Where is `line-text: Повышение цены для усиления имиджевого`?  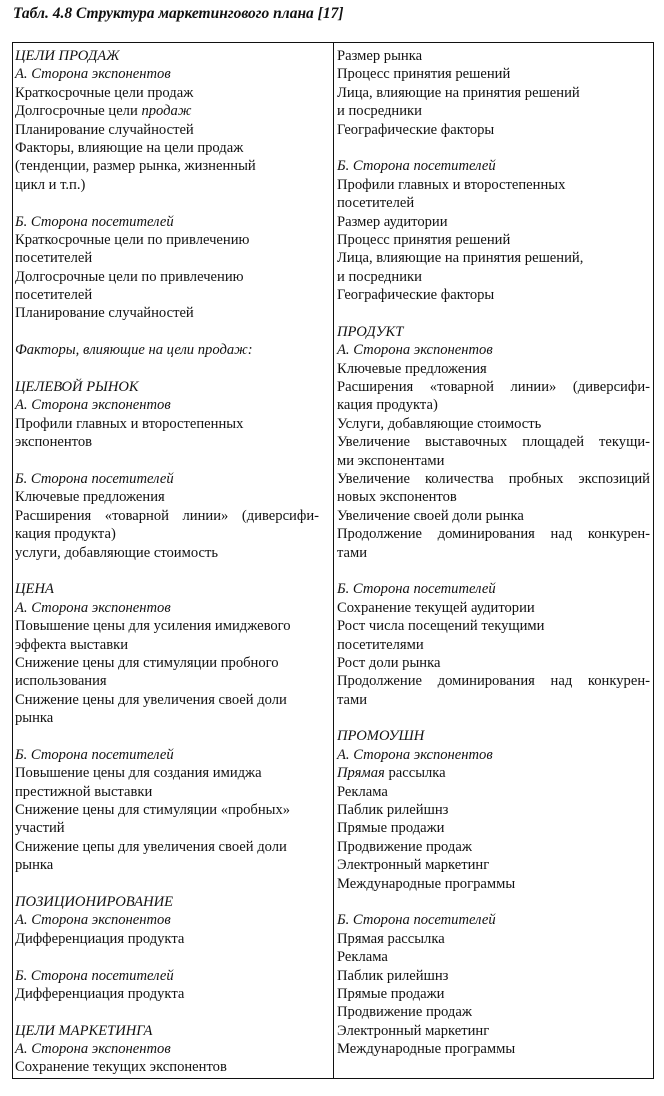 line-text: Повышение цены для усиления имиджевого is located at coordinates (153, 626).